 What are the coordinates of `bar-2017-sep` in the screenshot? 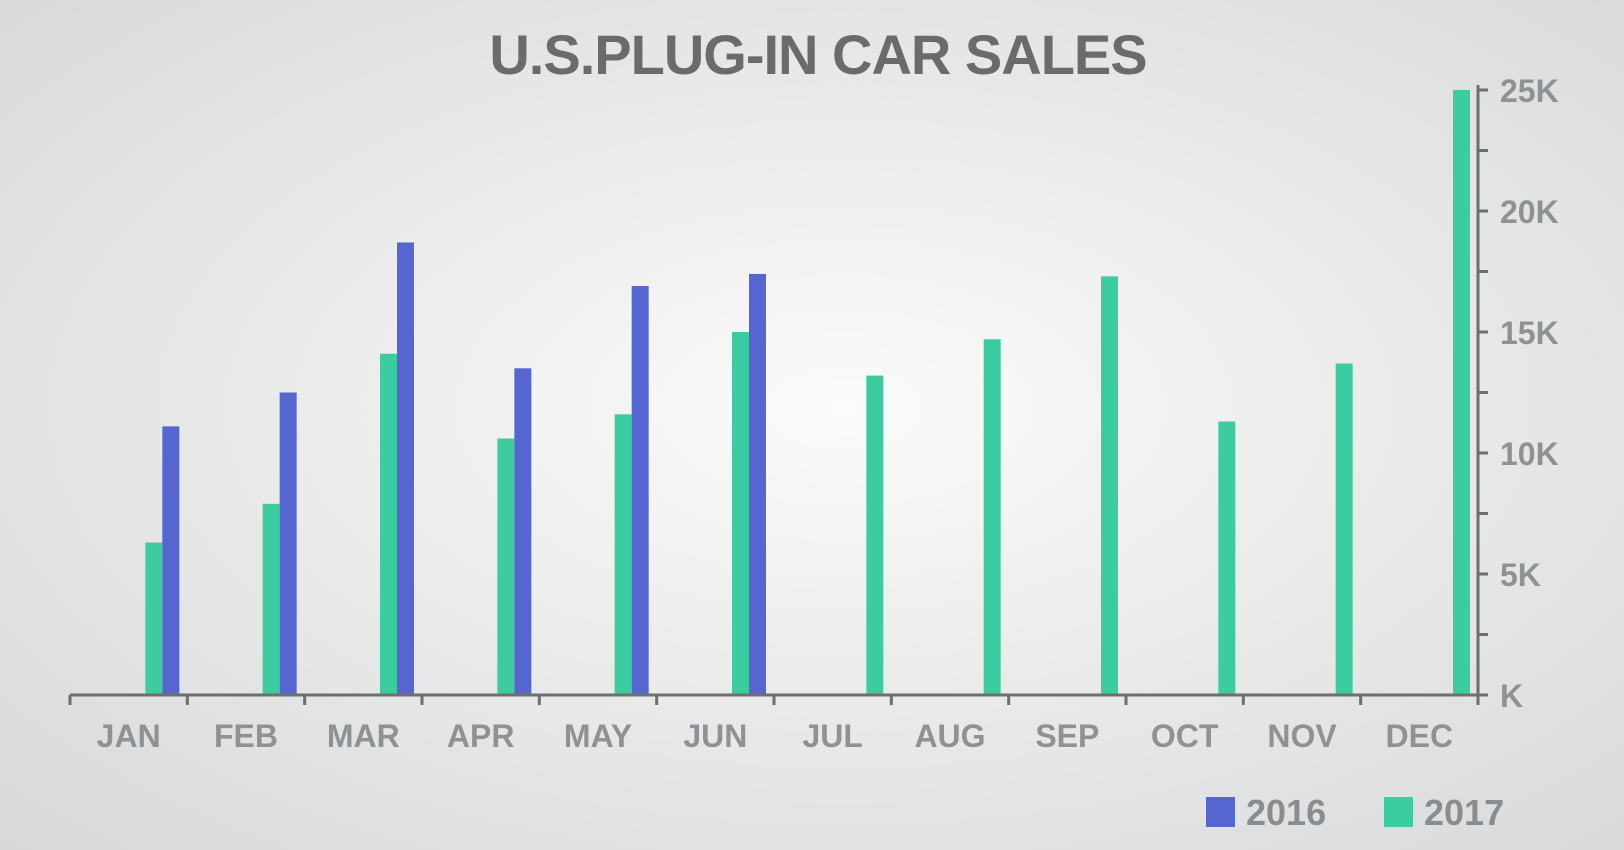 It's located at (1109, 485).